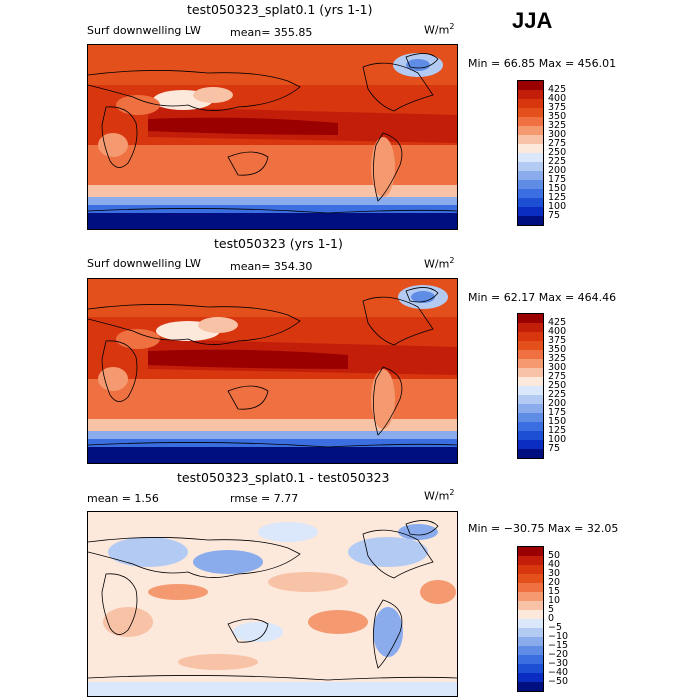 This screenshot has height=700, width=700. I want to click on colorbar-tick-label: −40, so click(558, 672).